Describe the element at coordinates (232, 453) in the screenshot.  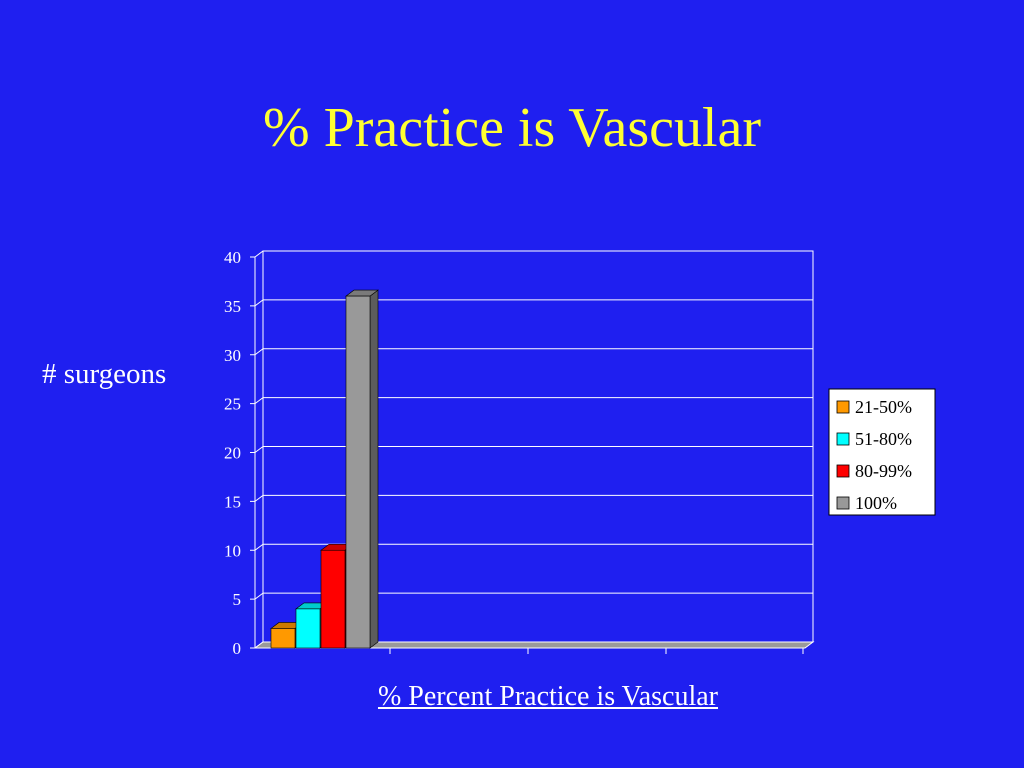
I see `y-tick-label: 20` at that location.